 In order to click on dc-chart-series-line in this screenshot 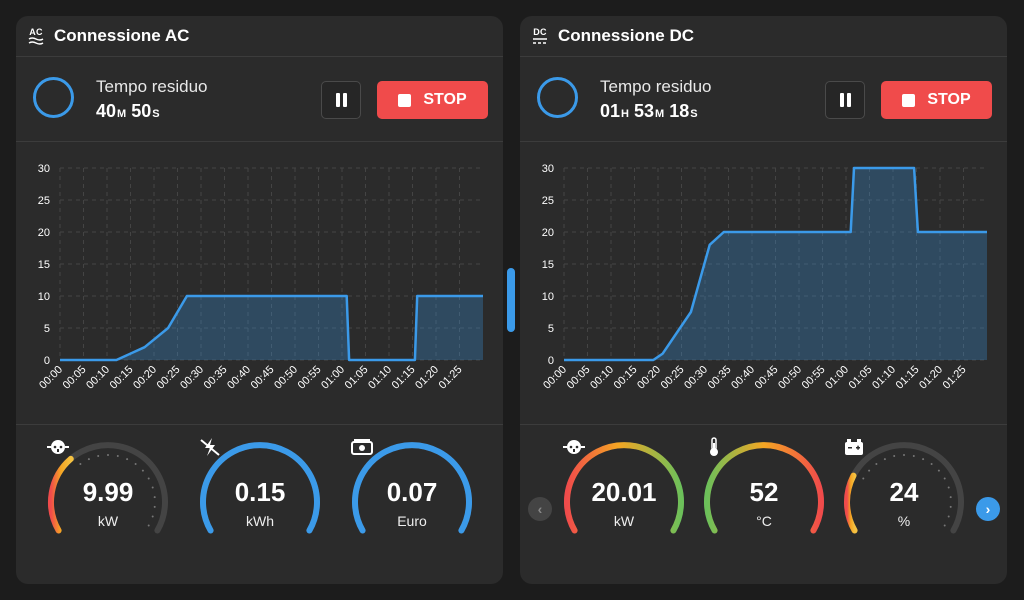, I will do `click(775, 264)`.